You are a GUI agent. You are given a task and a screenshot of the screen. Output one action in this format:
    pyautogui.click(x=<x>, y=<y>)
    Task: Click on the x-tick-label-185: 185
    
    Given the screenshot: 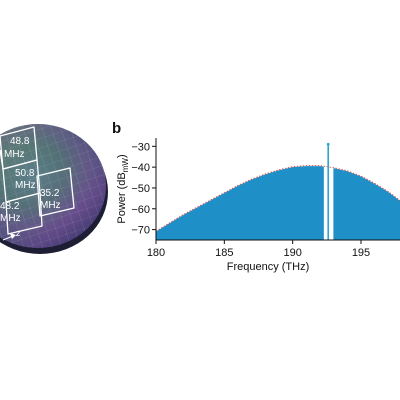 What is the action you would take?
    pyautogui.click(x=224, y=253)
    